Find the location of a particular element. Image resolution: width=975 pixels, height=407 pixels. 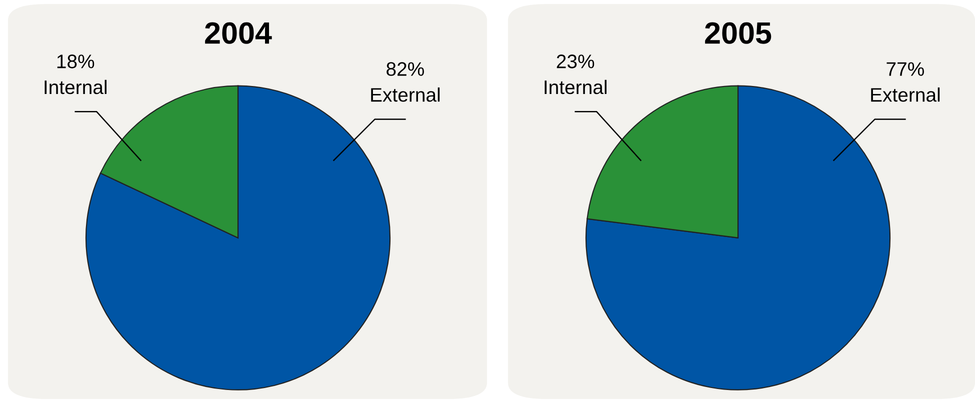

data-label: 77% is located at coordinates (905, 69).